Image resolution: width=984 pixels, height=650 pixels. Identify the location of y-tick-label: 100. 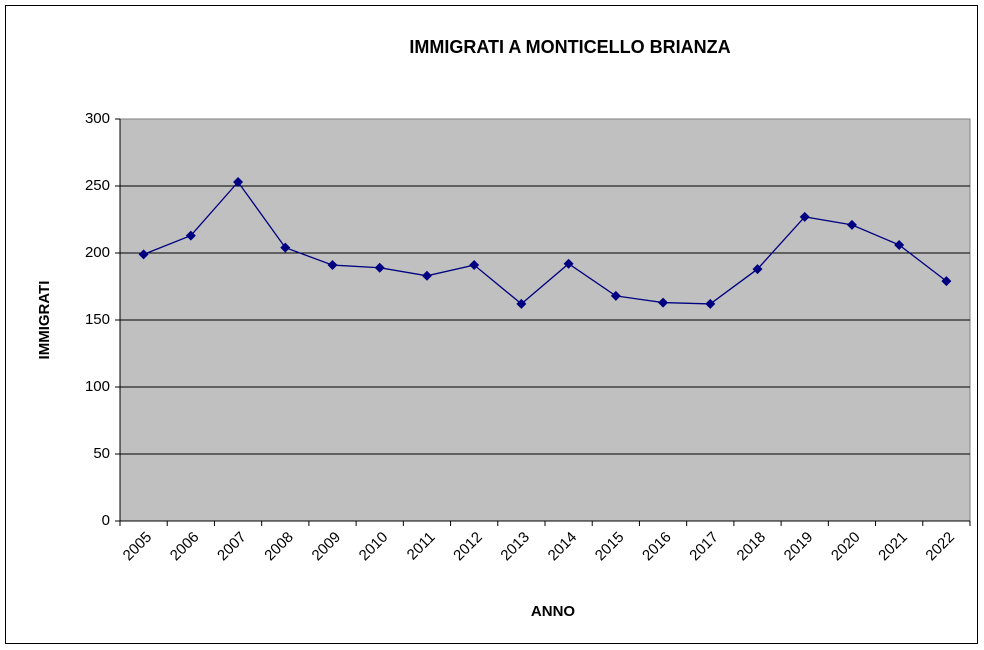
(97, 386).